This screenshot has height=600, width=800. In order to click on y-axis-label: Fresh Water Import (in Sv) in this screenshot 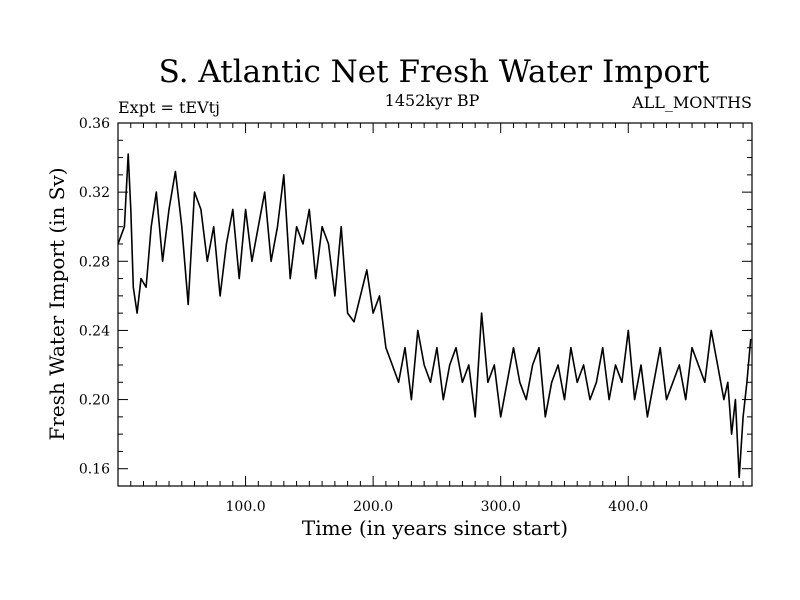, I will do `click(57, 303)`.